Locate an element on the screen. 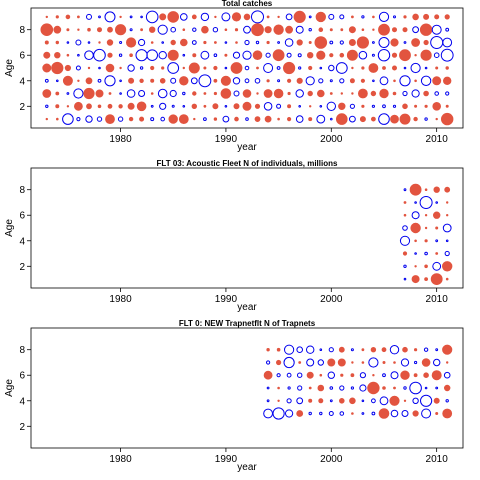  y-axis-label: Age is located at coordinates (9, 228).